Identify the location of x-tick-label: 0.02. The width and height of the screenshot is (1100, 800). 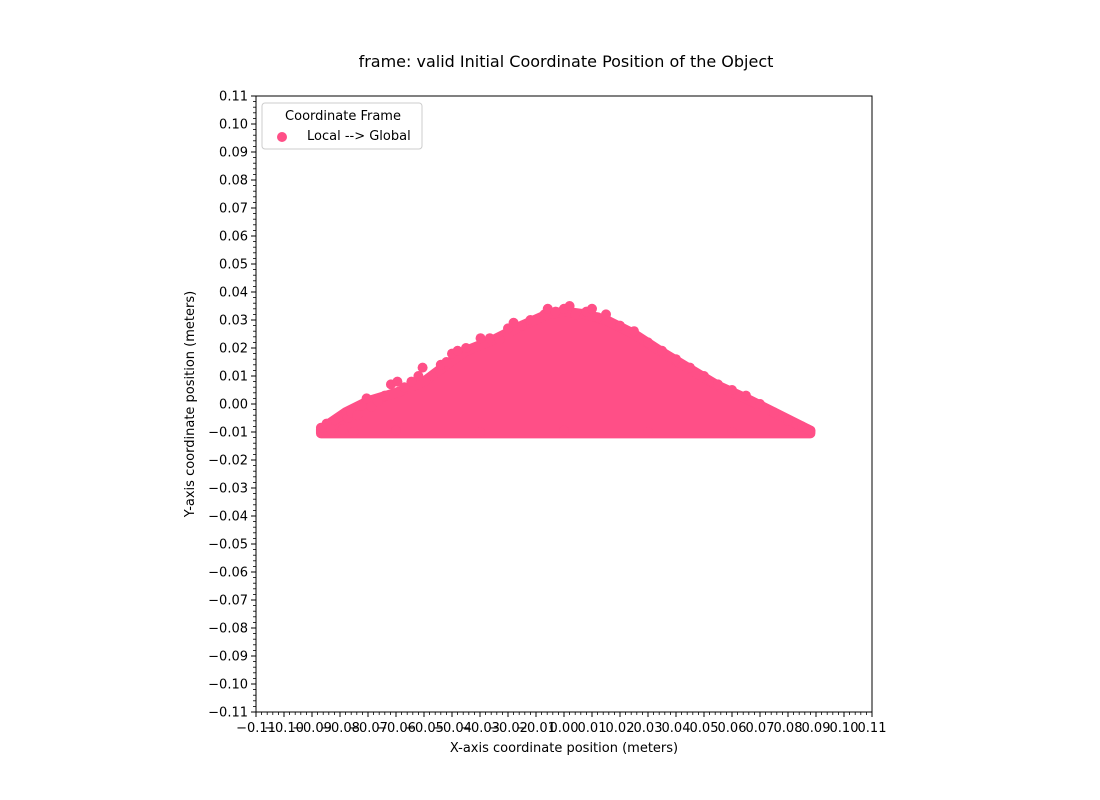
(620, 728).